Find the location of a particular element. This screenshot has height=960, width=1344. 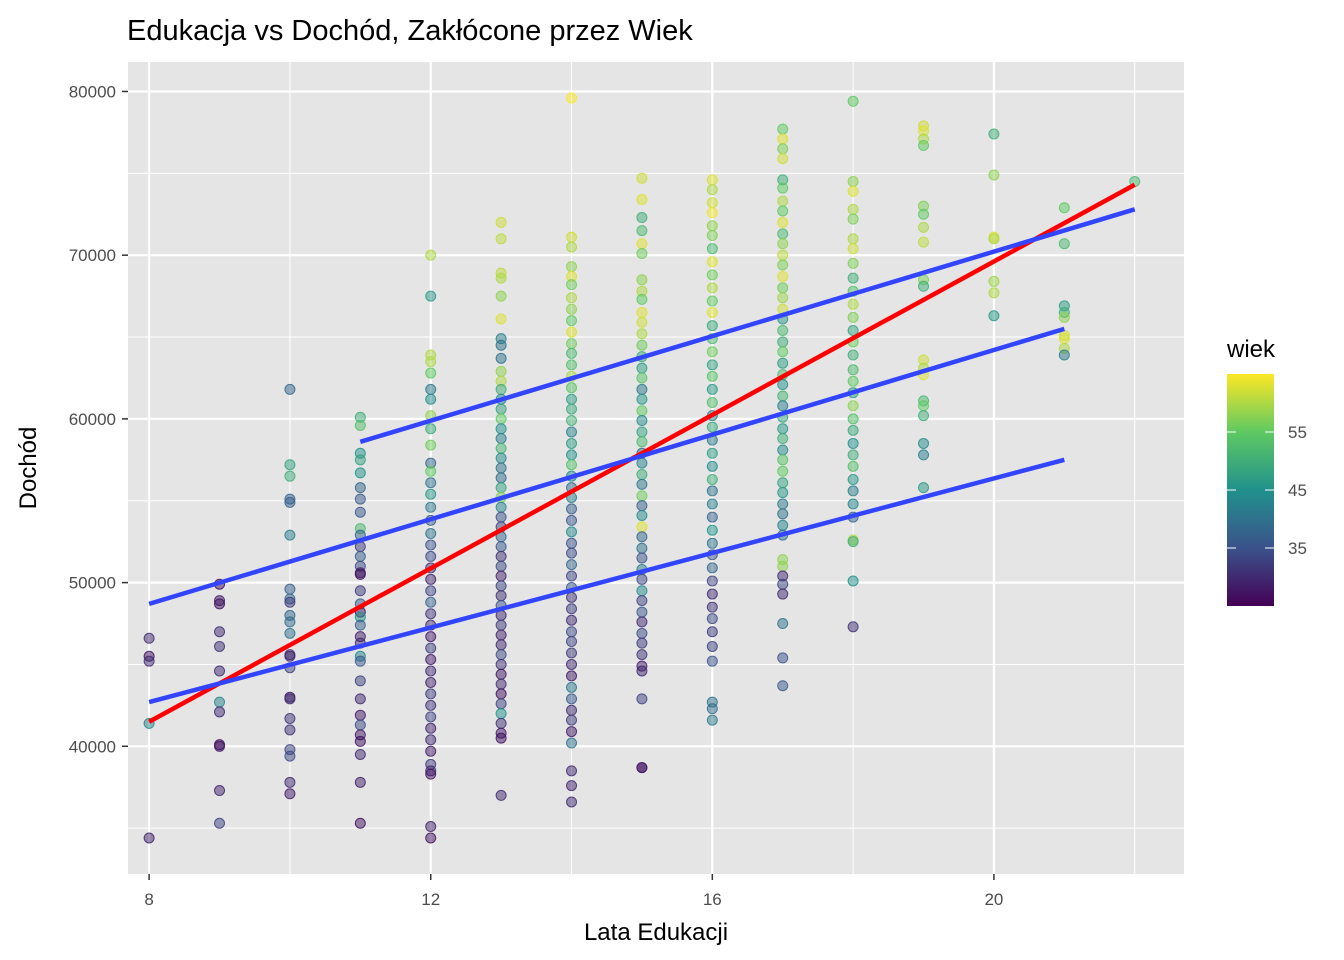

legend: wiek 35 45 55 is located at coordinates (1266, 471).